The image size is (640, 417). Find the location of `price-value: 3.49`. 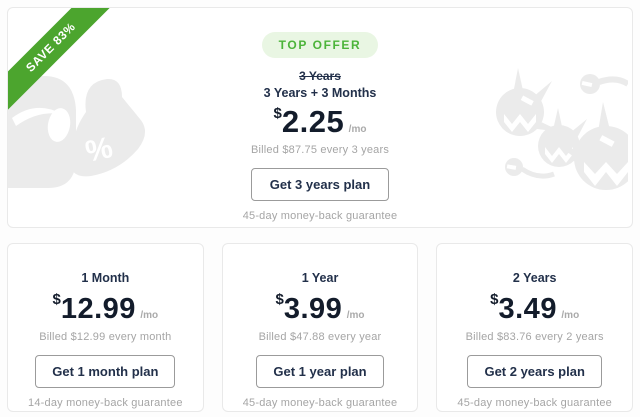

price-value: 3.49 is located at coordinates (527, 309).